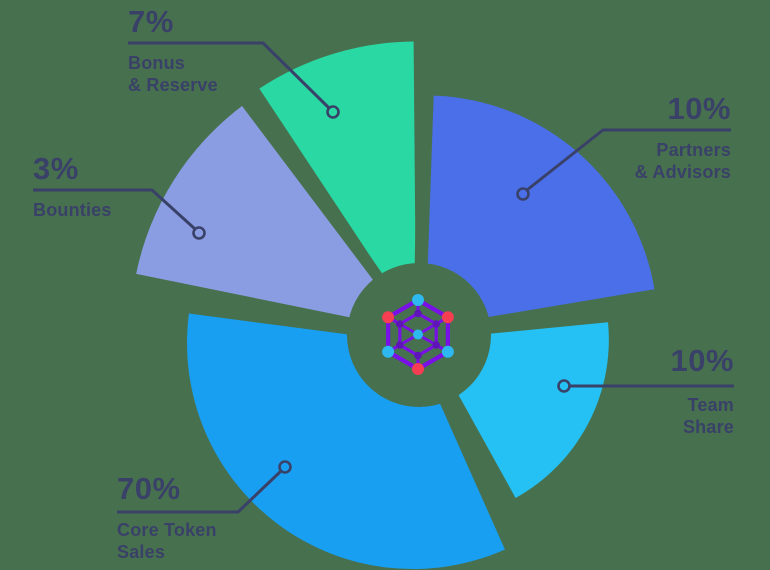 This screenshot has width=770, height=570. Describe the element at coordinates (523, 194) in the screenshot. I see `leader-dot-partners` at that location.